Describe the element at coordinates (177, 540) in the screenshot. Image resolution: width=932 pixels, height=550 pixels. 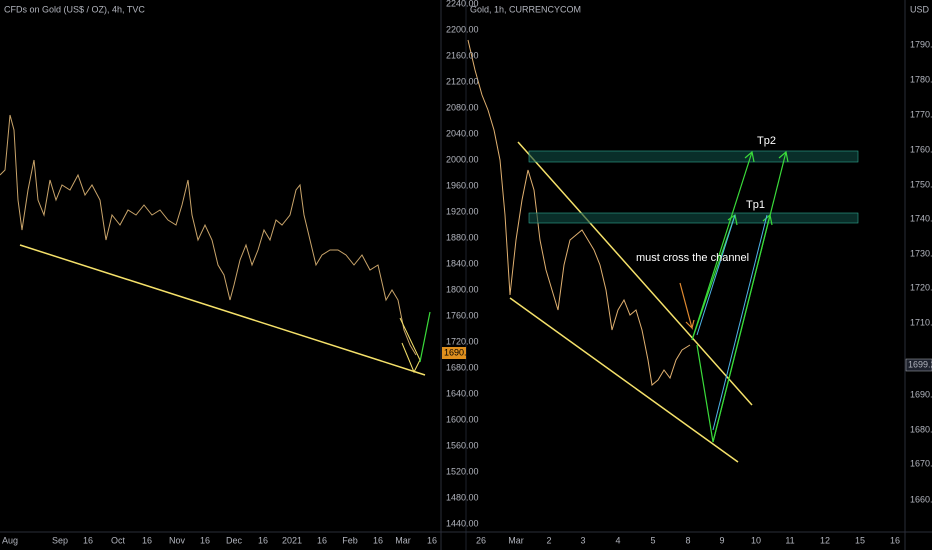
I see `time-label: Nov` at that location.